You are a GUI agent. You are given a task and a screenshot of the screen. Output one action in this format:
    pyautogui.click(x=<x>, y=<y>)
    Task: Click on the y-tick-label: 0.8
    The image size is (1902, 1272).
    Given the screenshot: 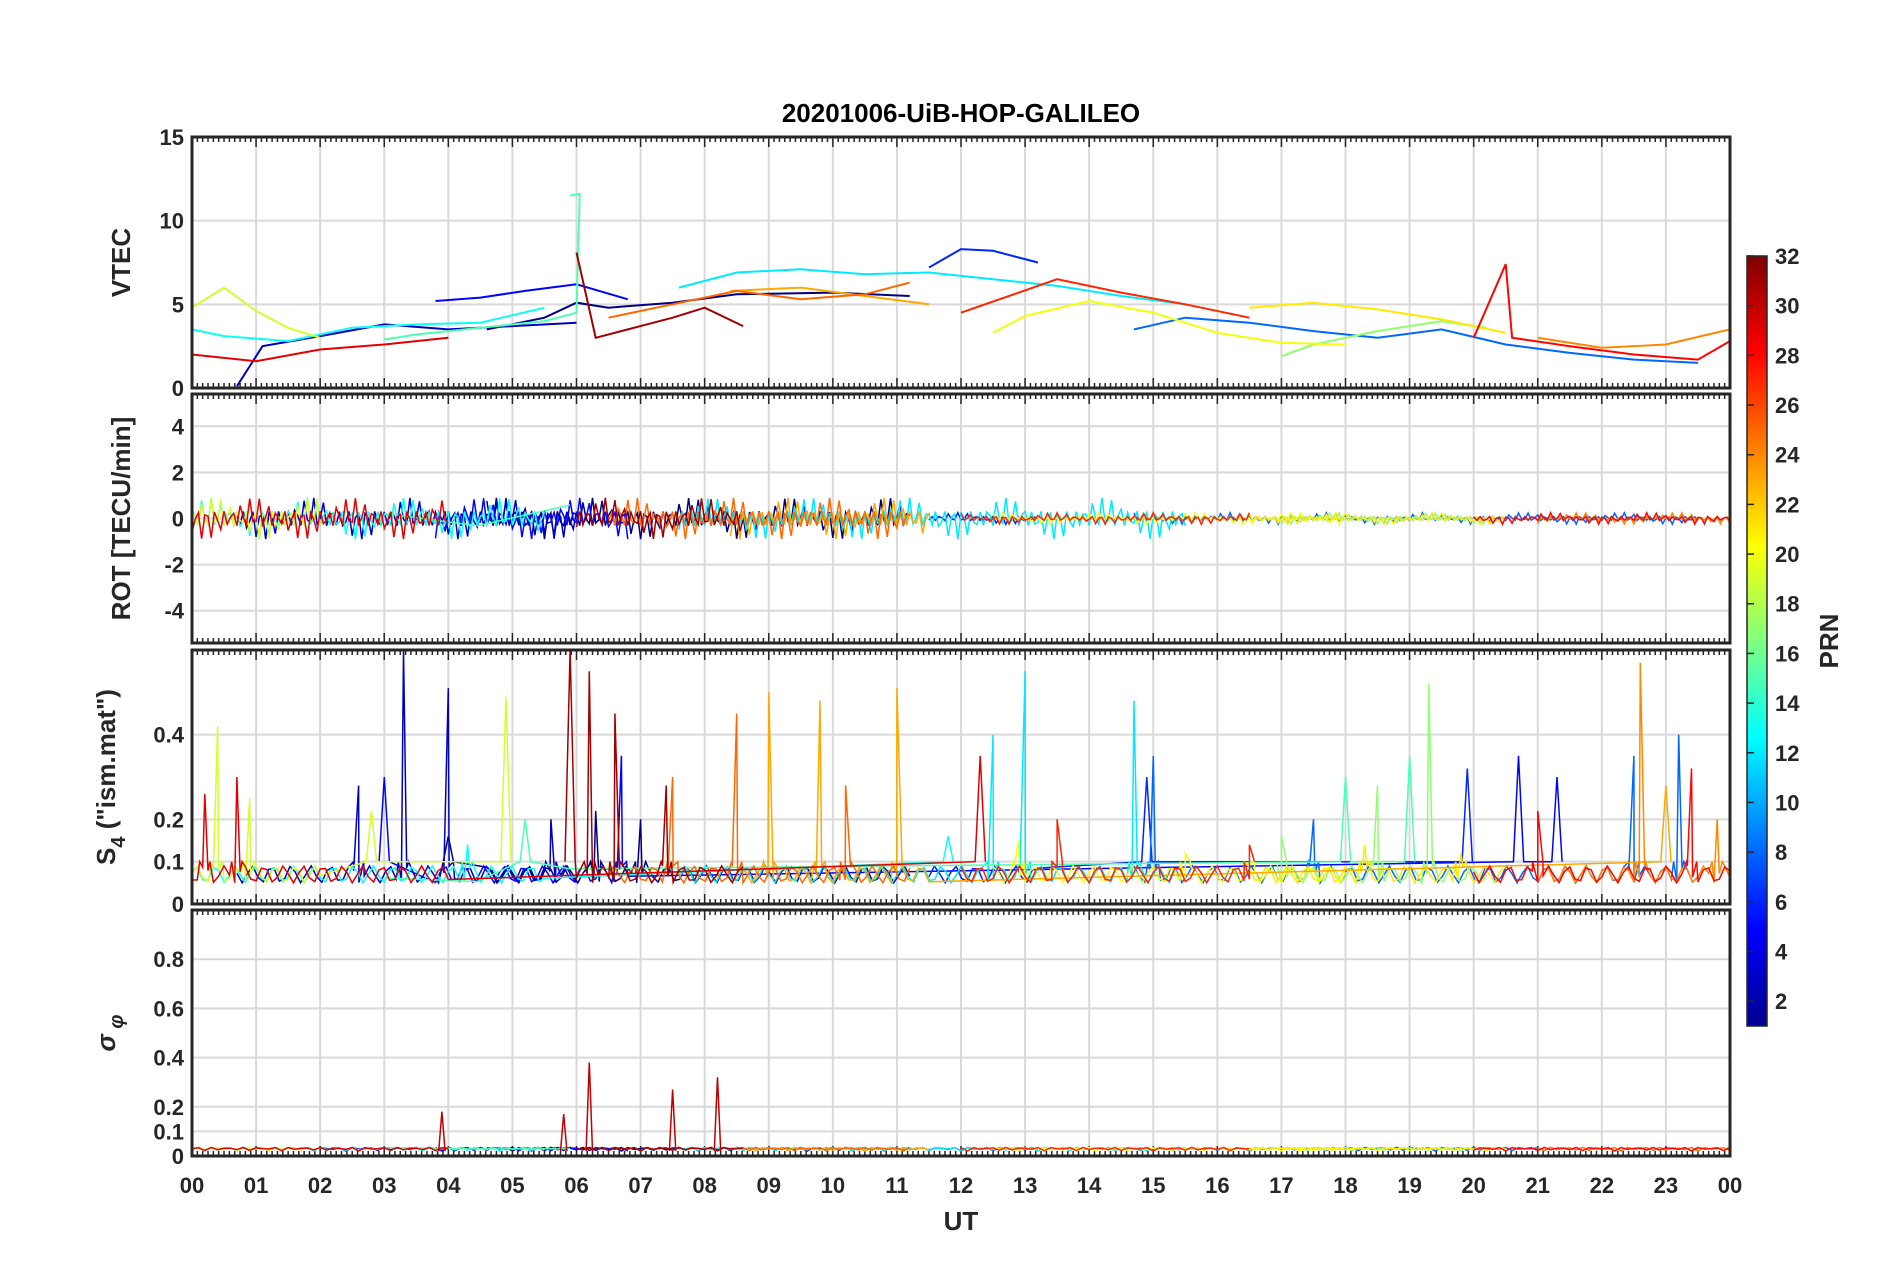 What is the action you would take?
    pyautogui.click(x=168, y=959)
    